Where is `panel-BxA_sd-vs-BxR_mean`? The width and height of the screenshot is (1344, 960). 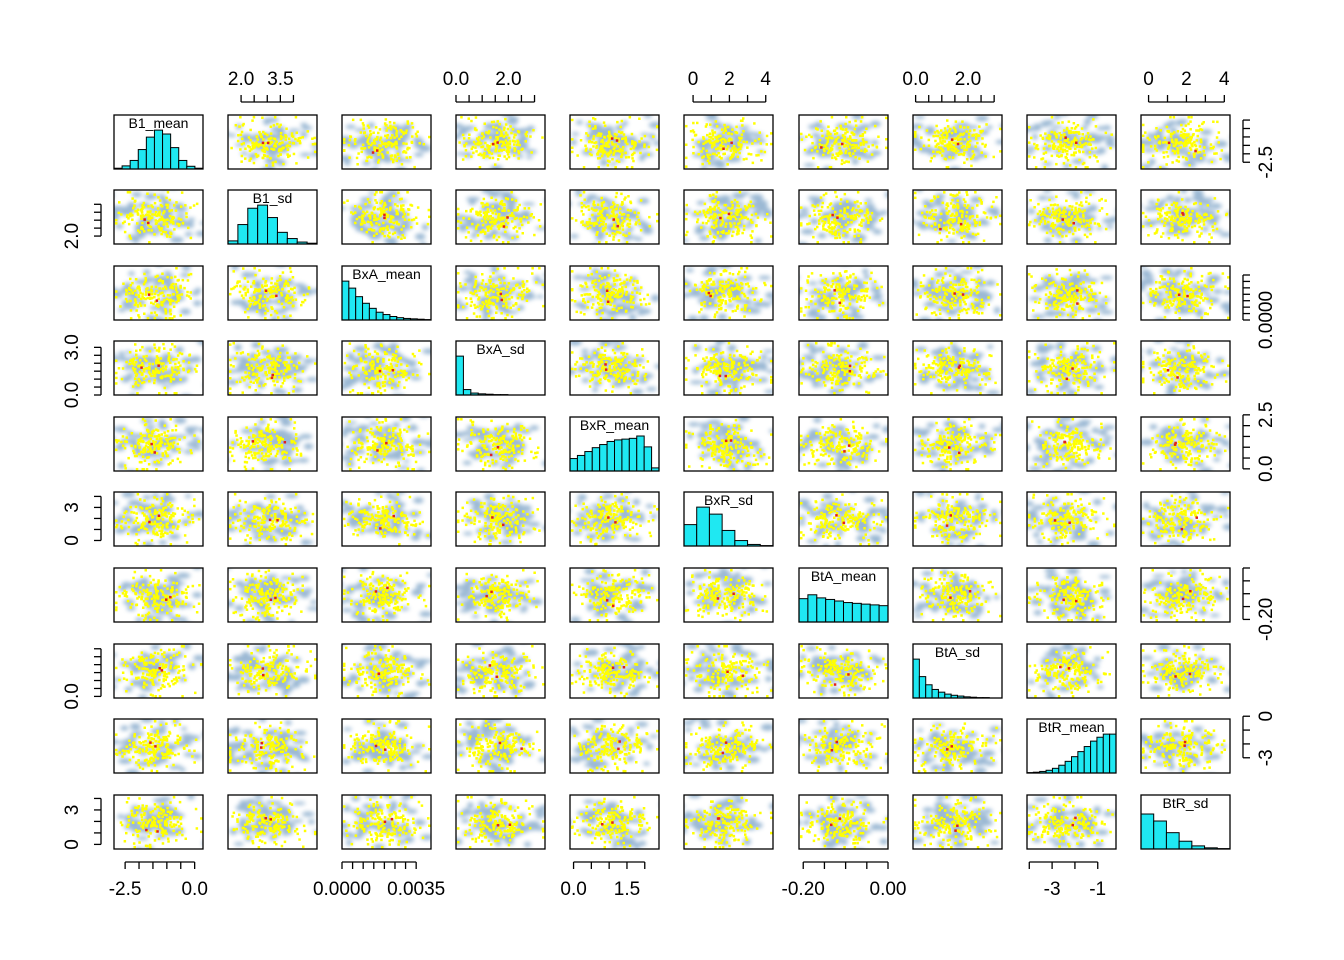 panel-BxA_sd-vs-BxR_mean is located at coordinates (614, 368).